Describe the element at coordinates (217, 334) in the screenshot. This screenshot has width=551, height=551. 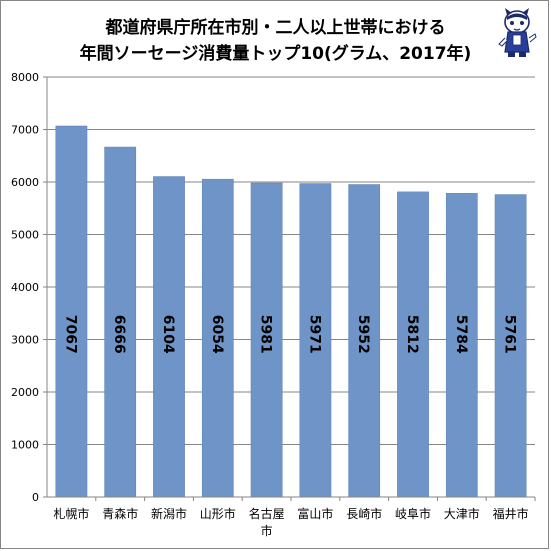
I see `data-label: 6054` at that location.